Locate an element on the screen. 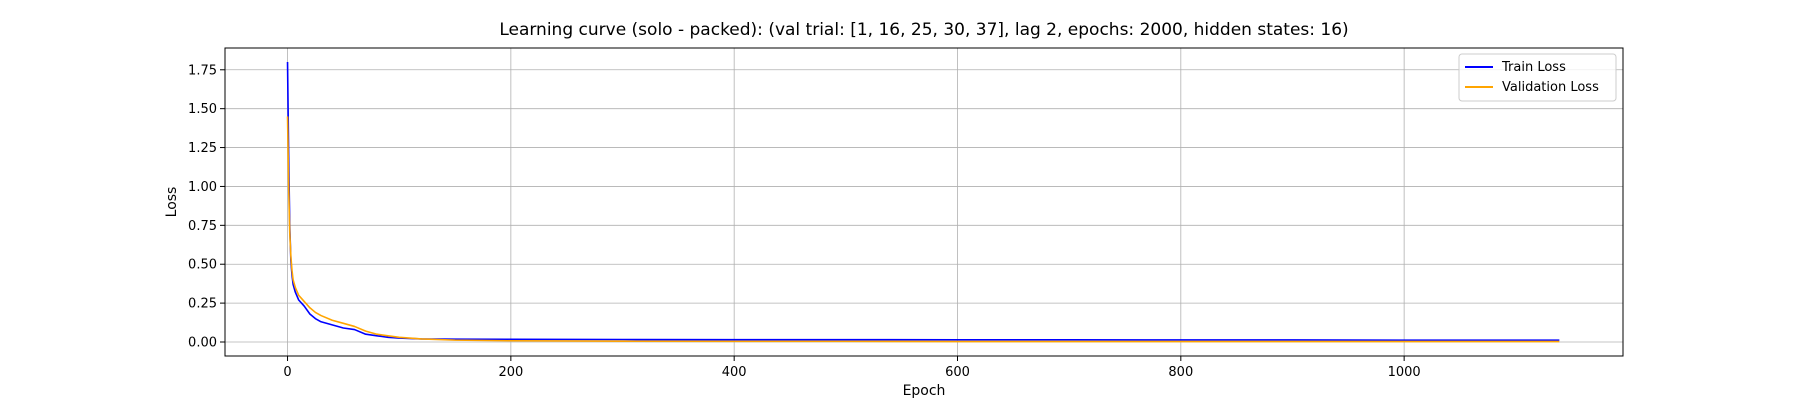  x-axis-label: Epoch is located at coordinates (924, 391).